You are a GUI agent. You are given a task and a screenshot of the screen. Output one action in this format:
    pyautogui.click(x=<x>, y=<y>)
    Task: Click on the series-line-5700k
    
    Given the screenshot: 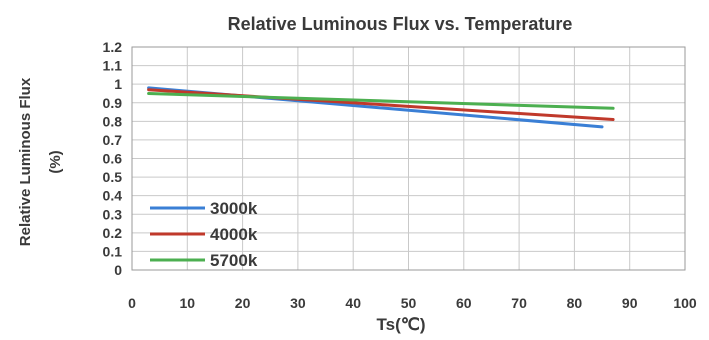 What is the action you would take?
    pyautogui.click(x=381, y=101)
    